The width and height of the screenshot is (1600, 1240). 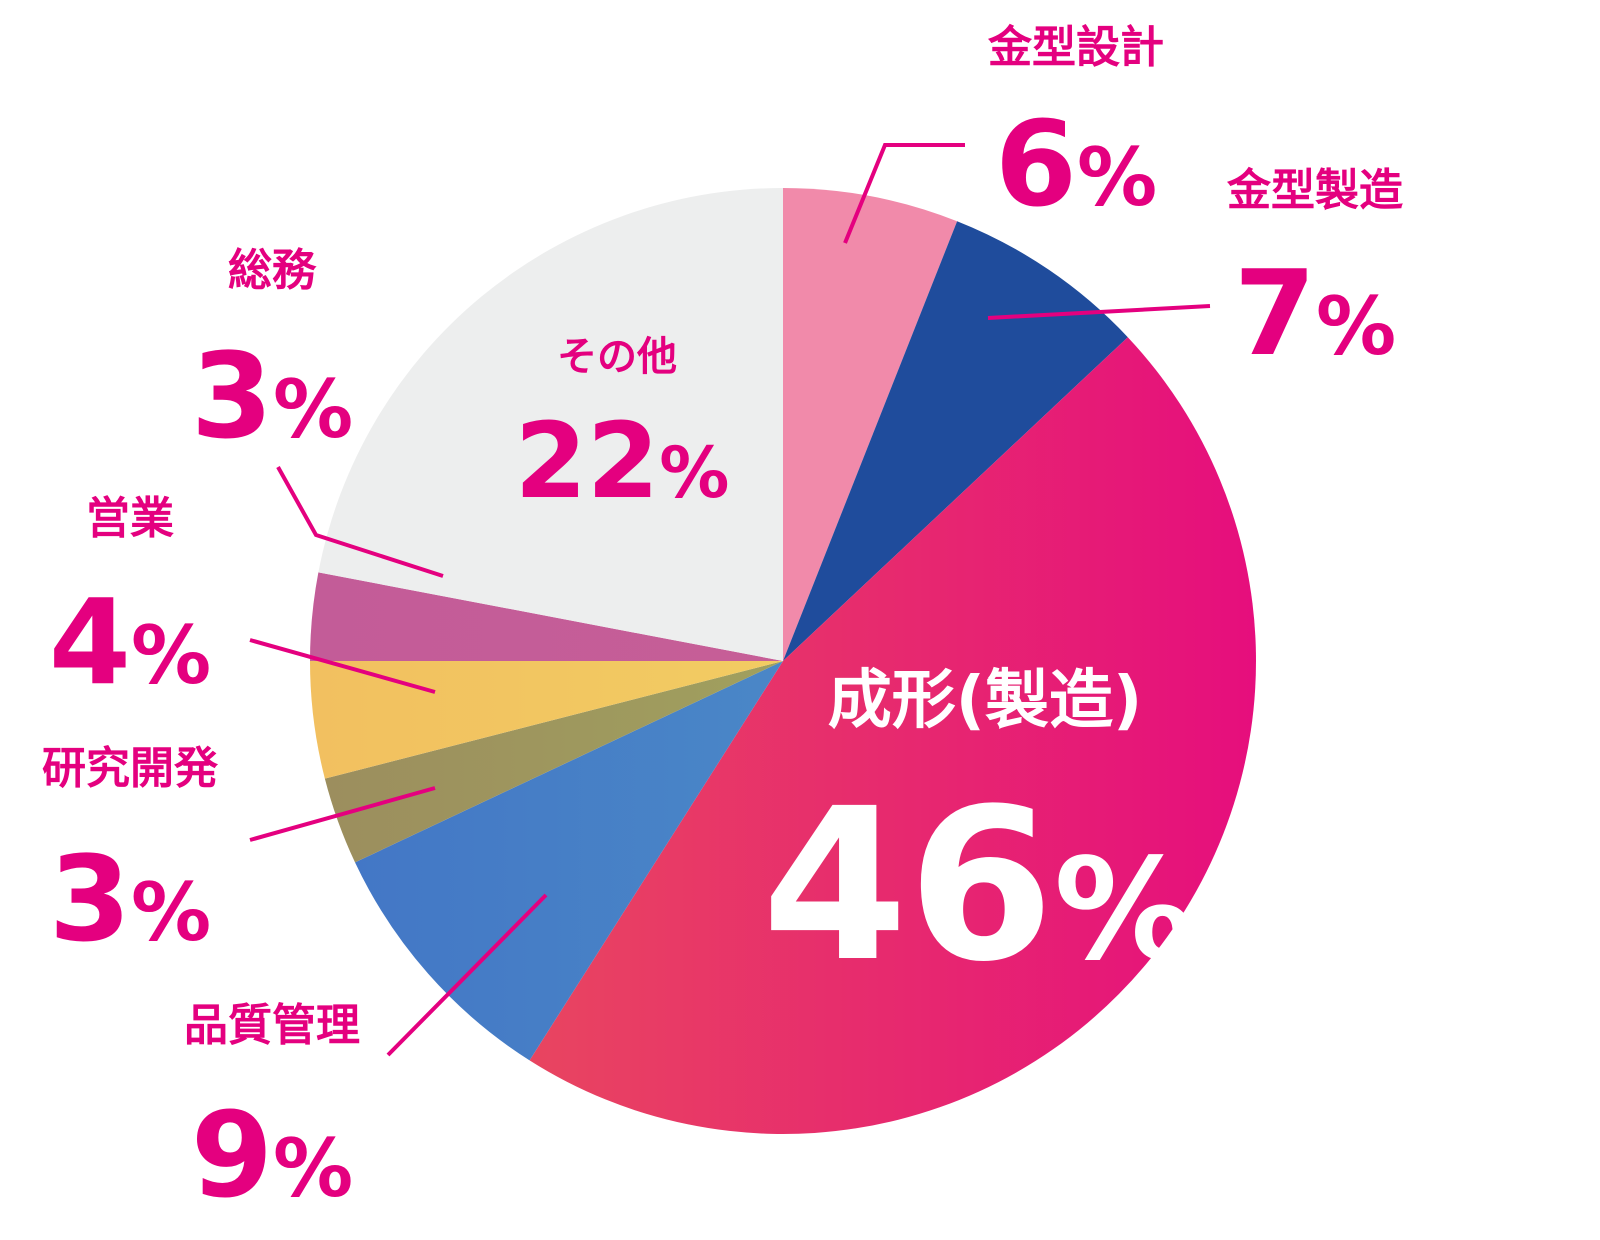 I want to click on slice-4-value-label: 3%, so click(x=130, y=899).